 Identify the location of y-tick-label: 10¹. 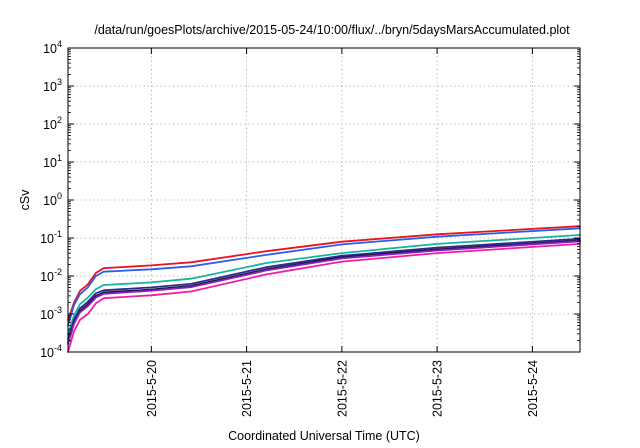
(52, 161).